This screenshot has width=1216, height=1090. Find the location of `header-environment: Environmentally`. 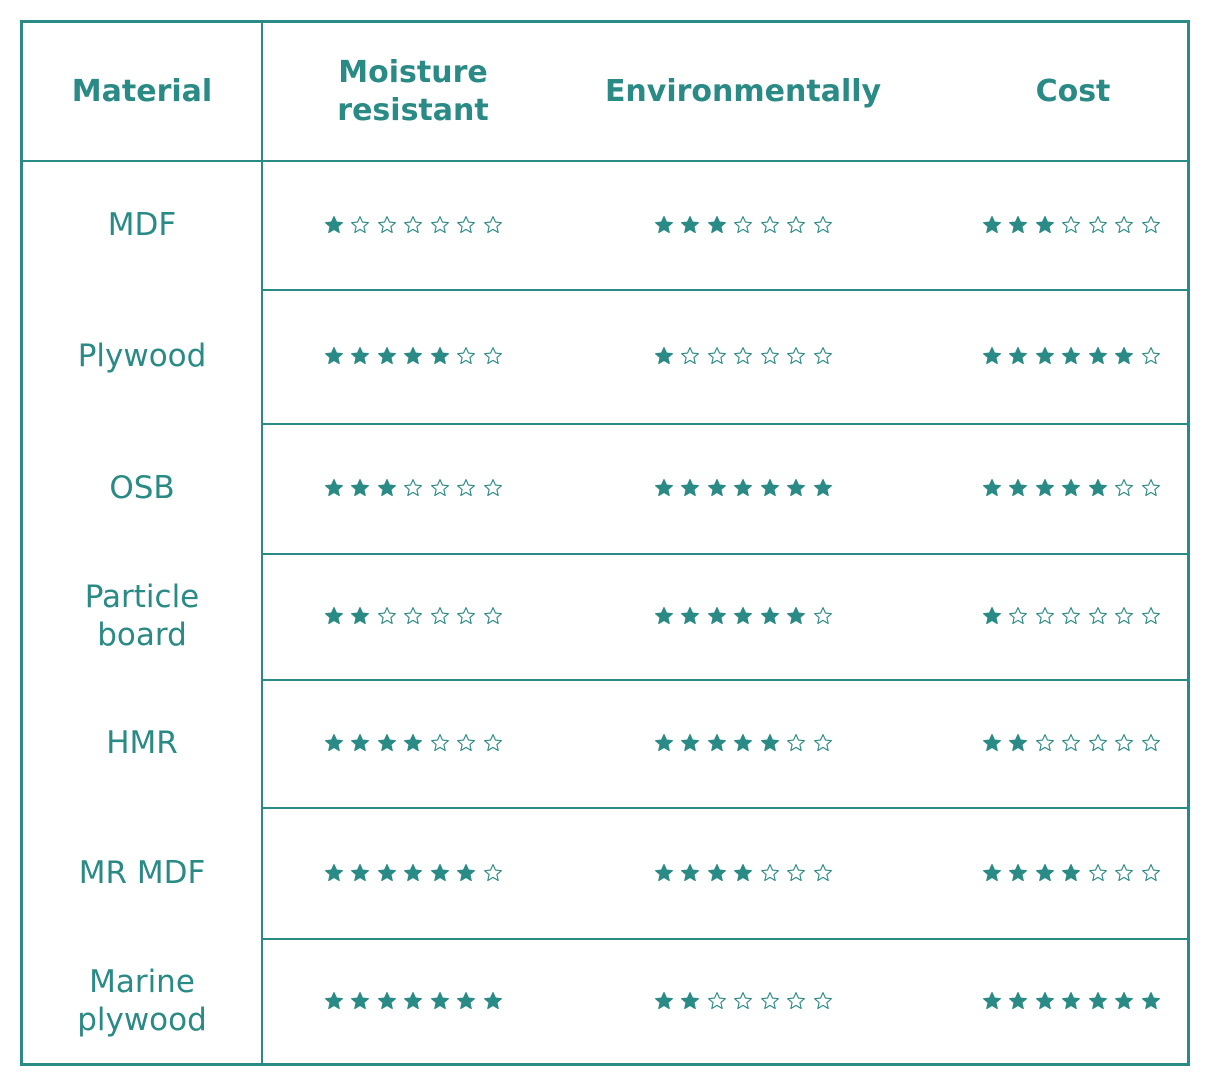

header-environment: Environmentally is located at coordinates (743, 91).